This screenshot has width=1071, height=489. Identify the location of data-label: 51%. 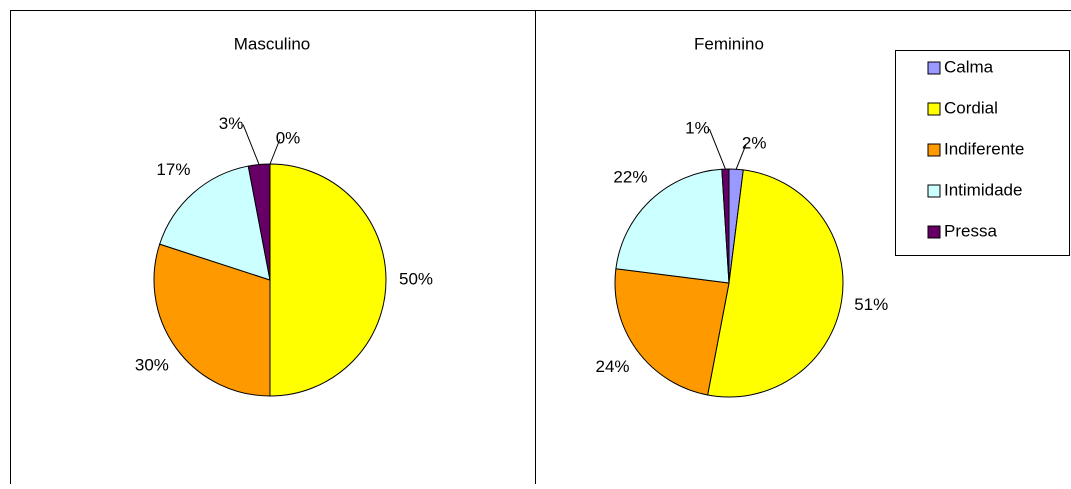
(871, 304).